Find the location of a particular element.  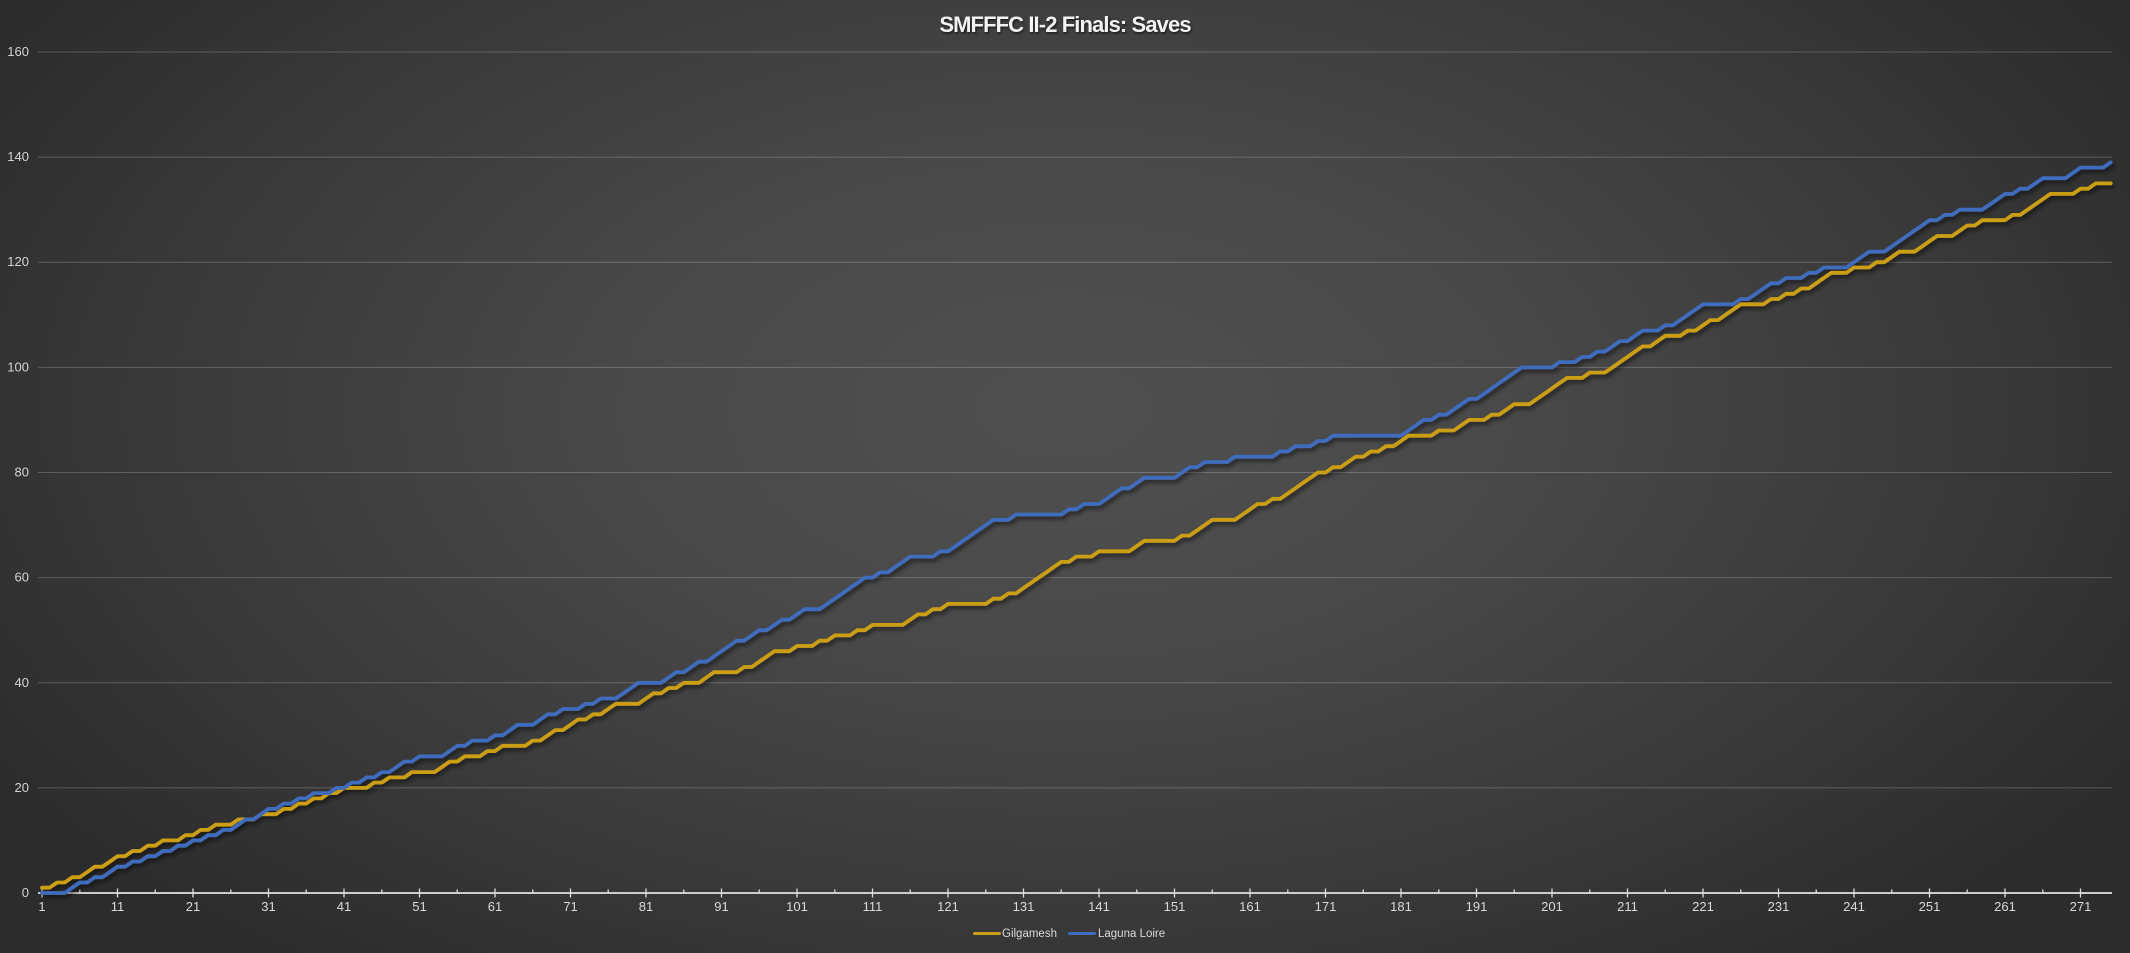

svg-text: 271 is located at coordinates (2081, 906).